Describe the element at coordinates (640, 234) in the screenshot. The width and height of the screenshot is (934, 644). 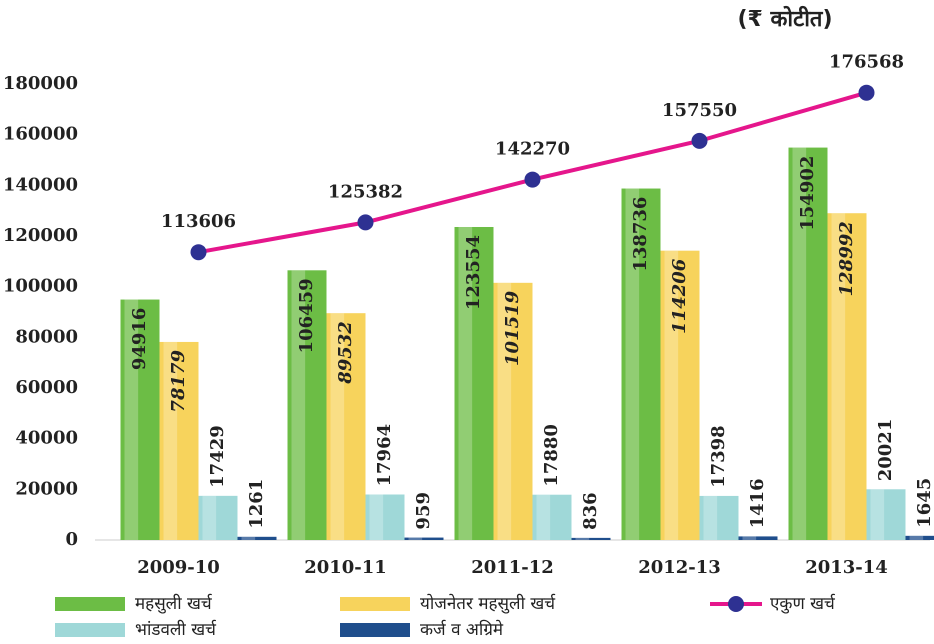
I see `data-label: 138736` at that location.